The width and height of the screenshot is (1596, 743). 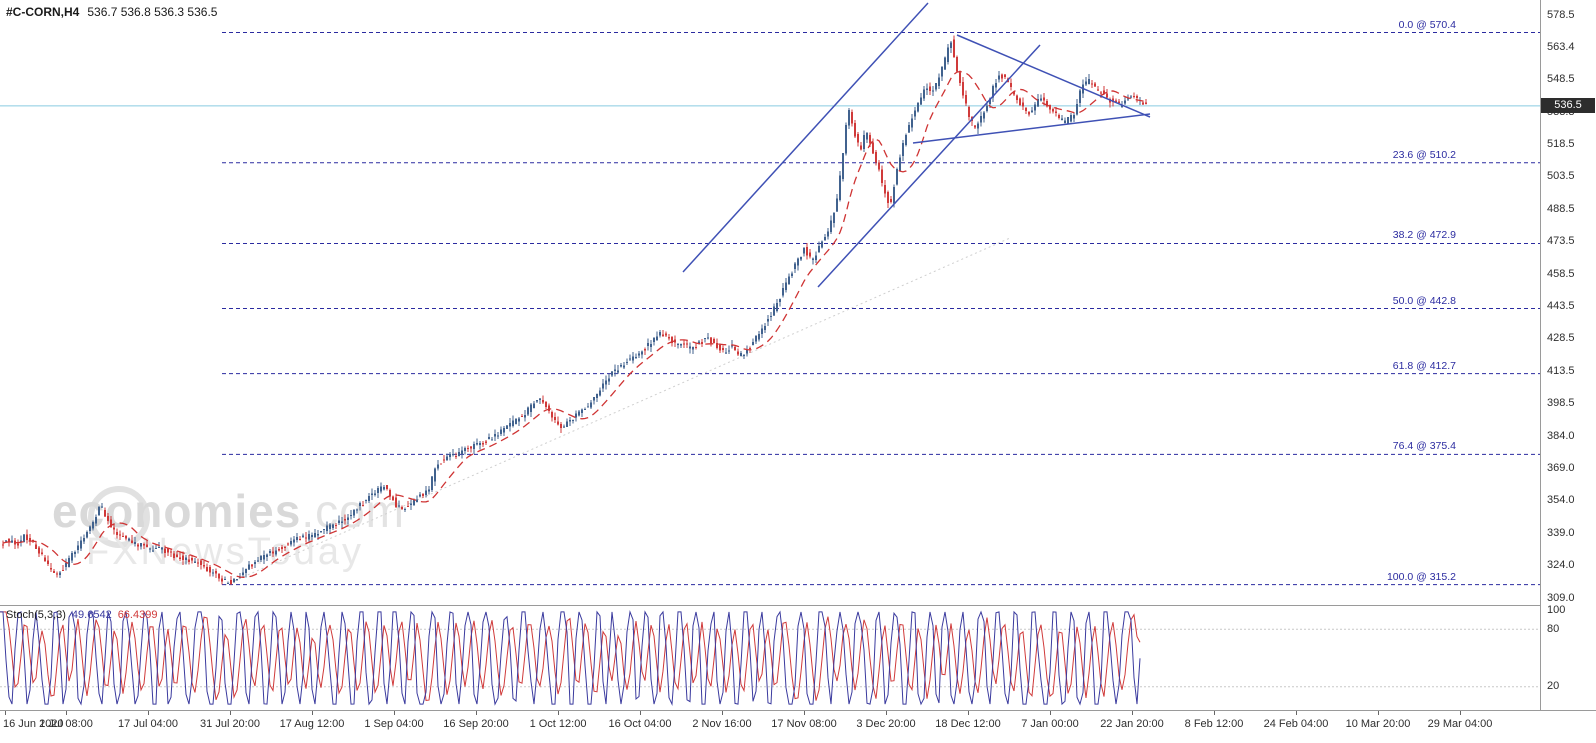 What do you see at coordinates (1561, 370) in the screenshot?
I see `price-tick-label: 413.5` at bounding box center [1561, 370].